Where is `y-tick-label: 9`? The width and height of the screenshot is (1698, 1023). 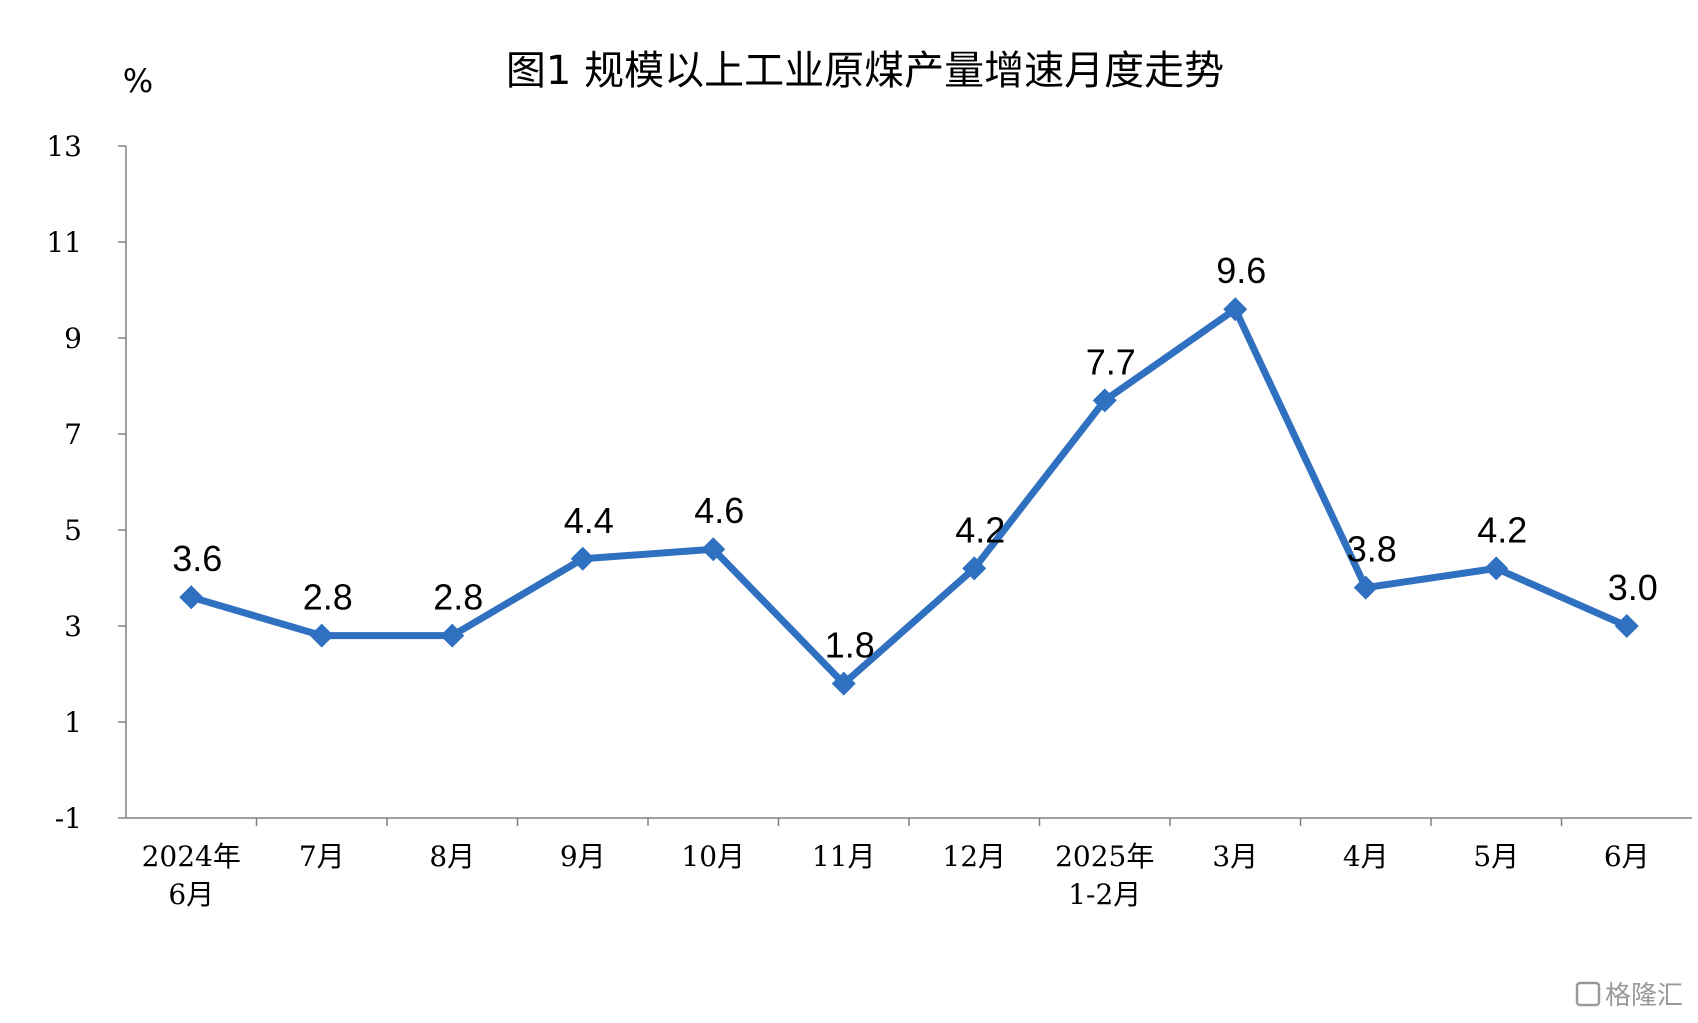 y-tick-label: 9 is located at coordinates (73, 338).